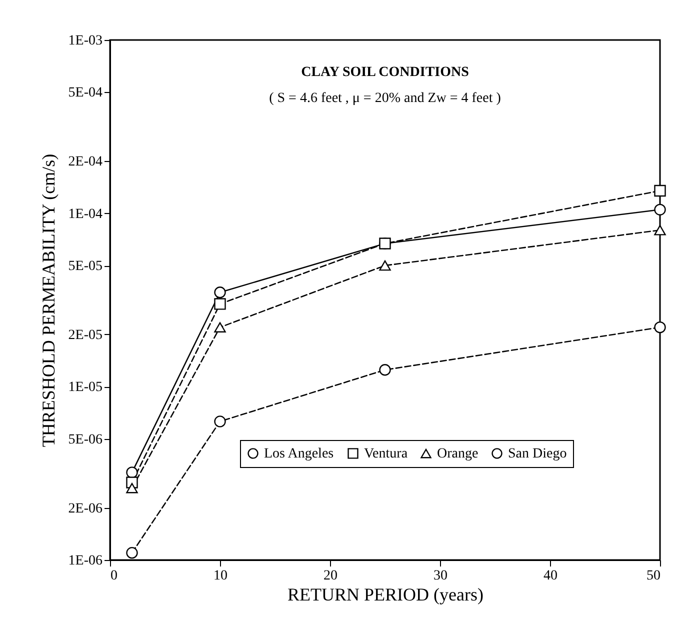 Image resolution: width=685 pixels, height=628 pixels. Describe the element at coordinates (331, 576) in the screenshot. I see `x-tick-label: 20` at that location.